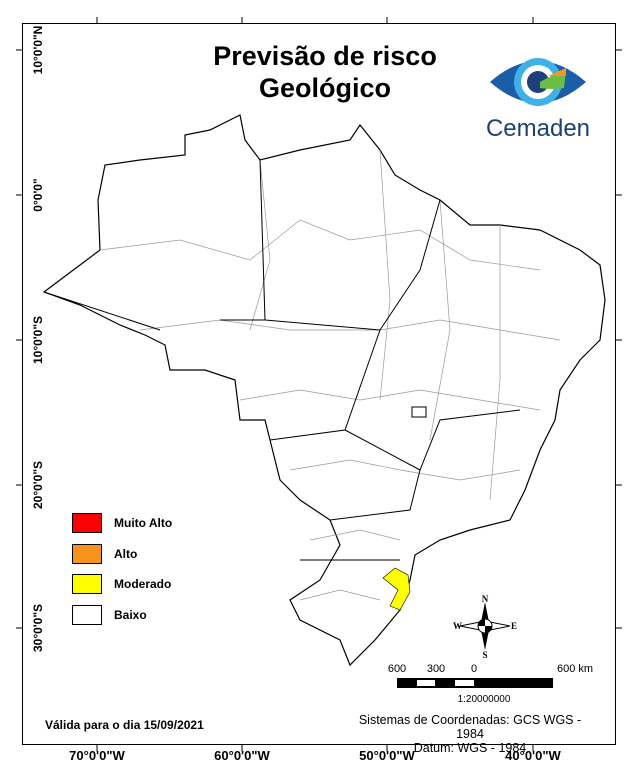 The height and width of the screenshot is (768, 642). I want to click on legend-label: Moderado, so click(143, 584).